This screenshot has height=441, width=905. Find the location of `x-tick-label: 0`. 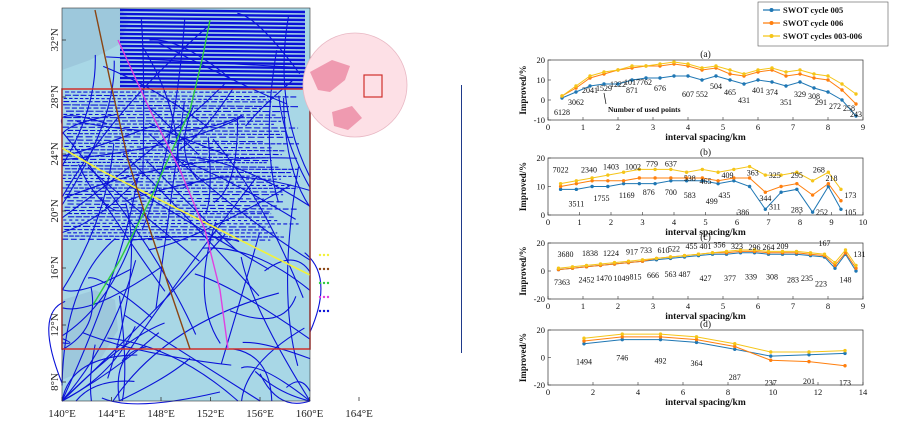

x-tick-label: 0 is located at coordinates (548, 222).